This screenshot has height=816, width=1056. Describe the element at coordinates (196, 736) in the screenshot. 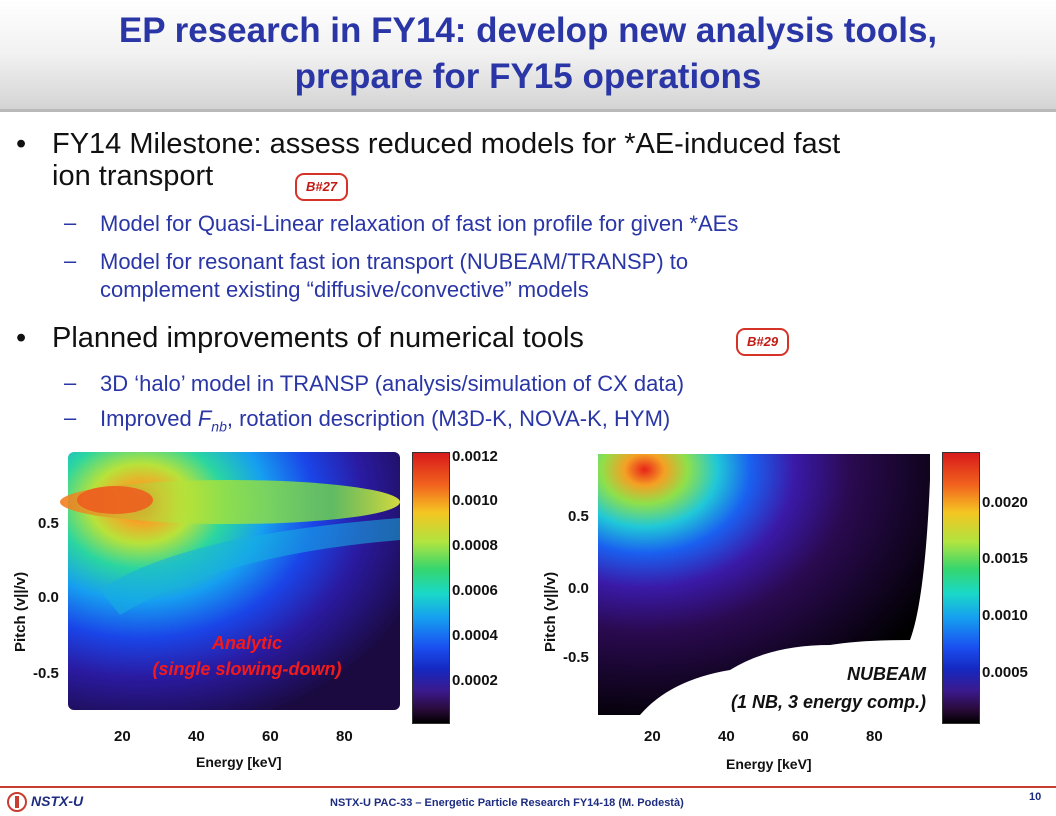

I see `left-xtick: 40` at that location.